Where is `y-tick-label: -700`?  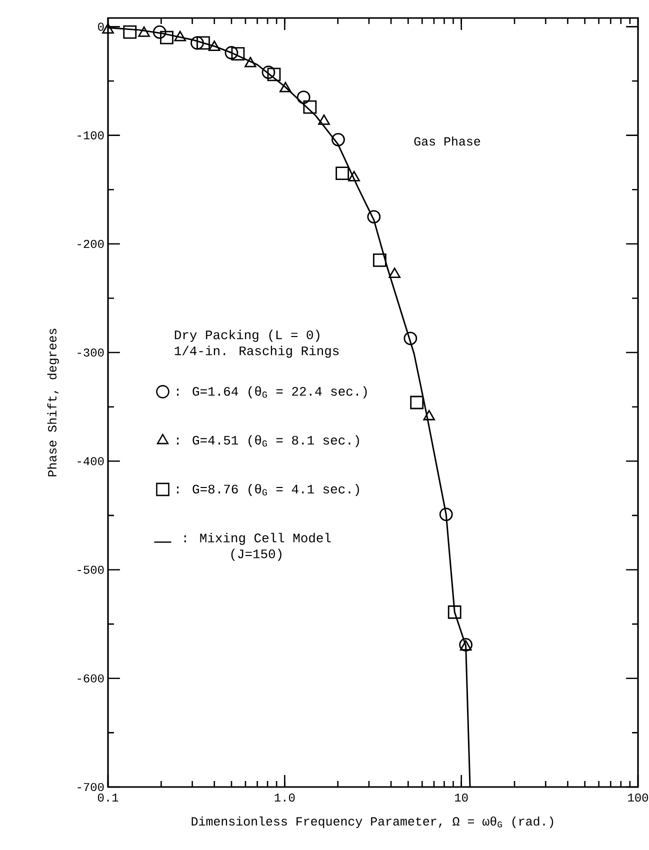
y-tick-label: -700 is located at coordinates (91, 787).